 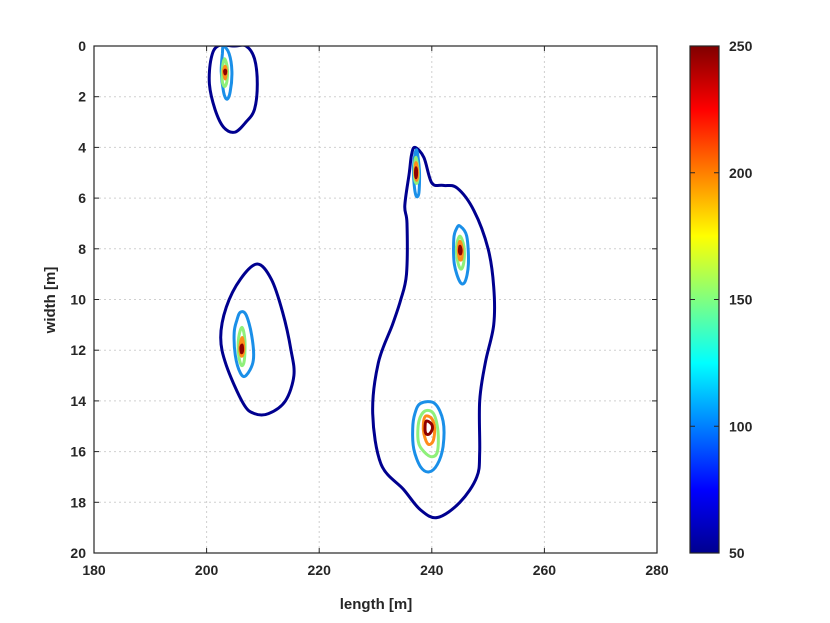 I want to click on x-axis-label: length [m], so click(x=376, y=604).